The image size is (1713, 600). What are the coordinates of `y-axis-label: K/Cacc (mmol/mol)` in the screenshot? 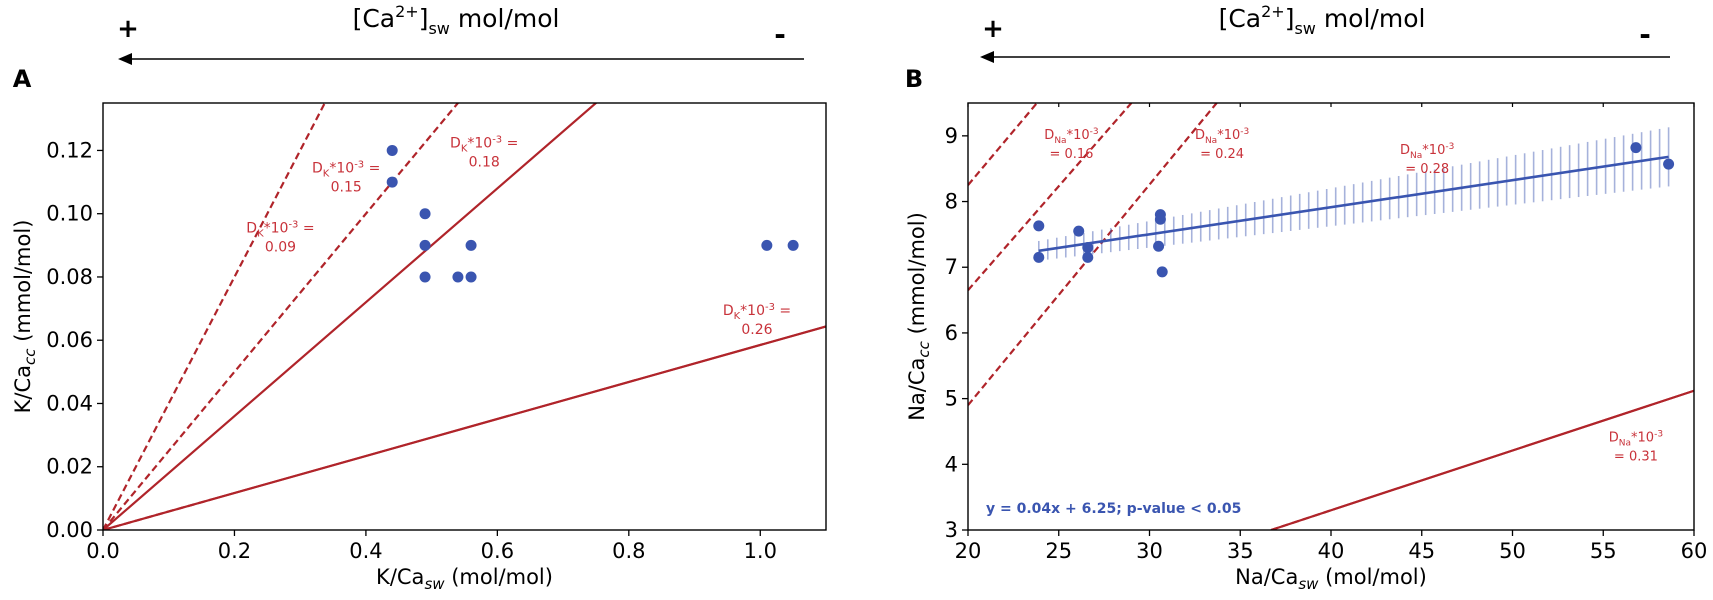 It's located at (25, 317).